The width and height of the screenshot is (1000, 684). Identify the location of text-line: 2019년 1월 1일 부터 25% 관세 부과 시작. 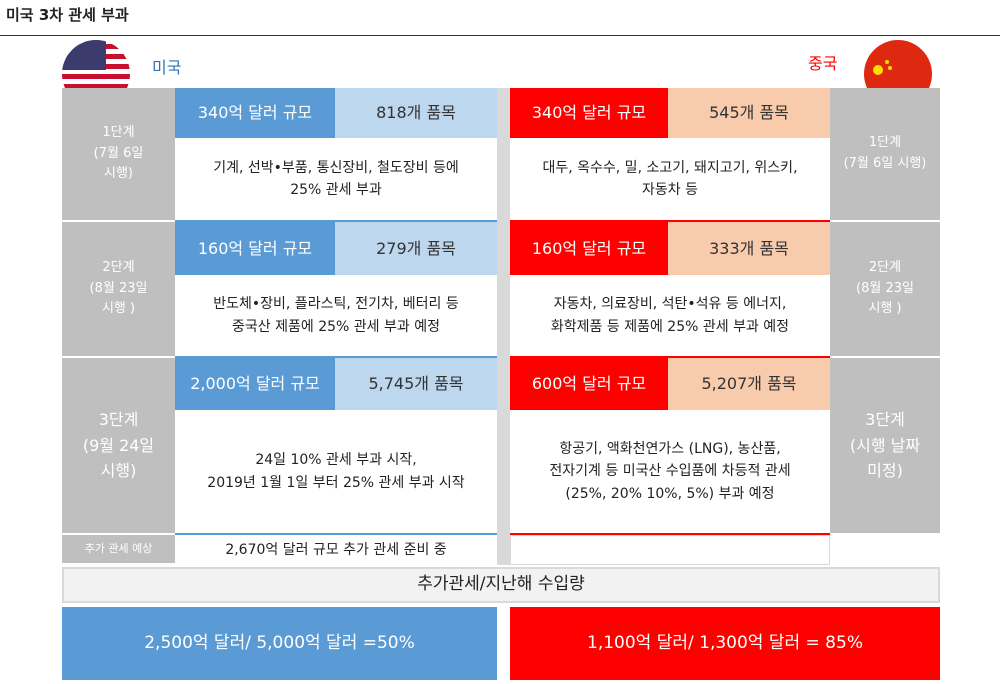
(336, 482).